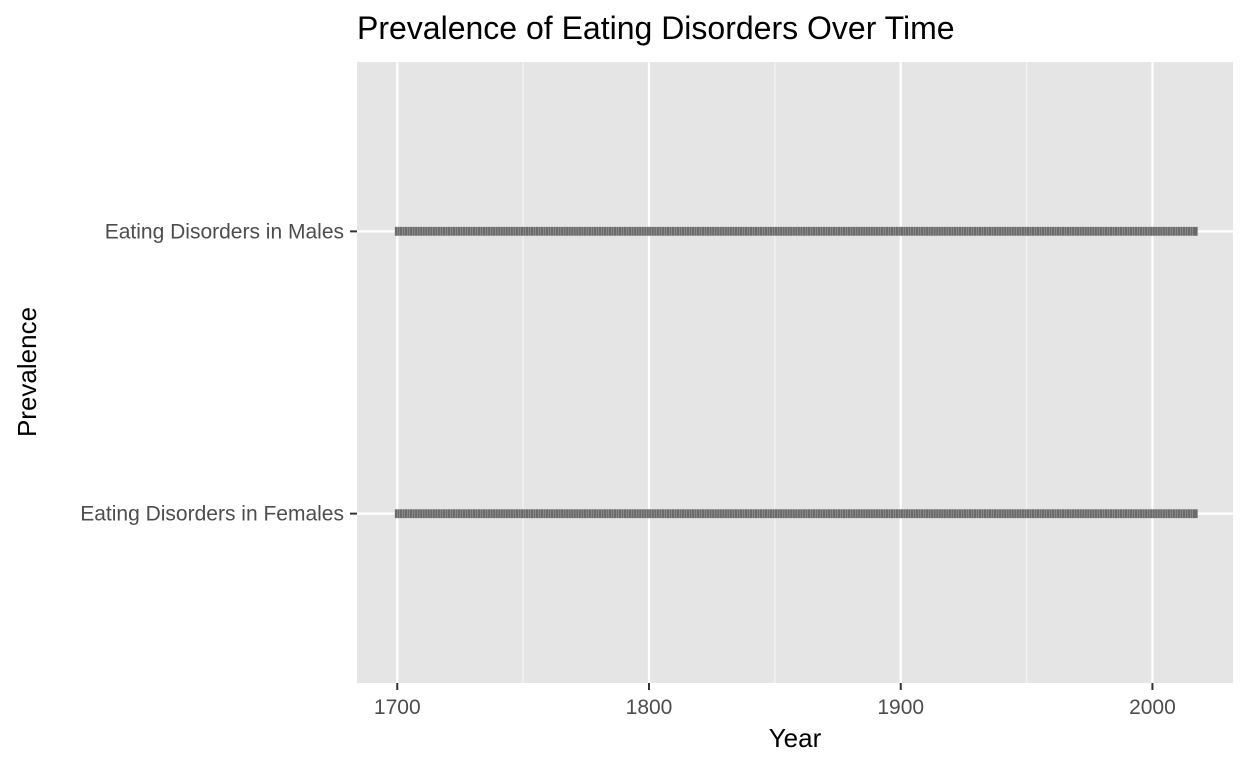  I want to click on x-axis-title: Year, so click(795, 738).